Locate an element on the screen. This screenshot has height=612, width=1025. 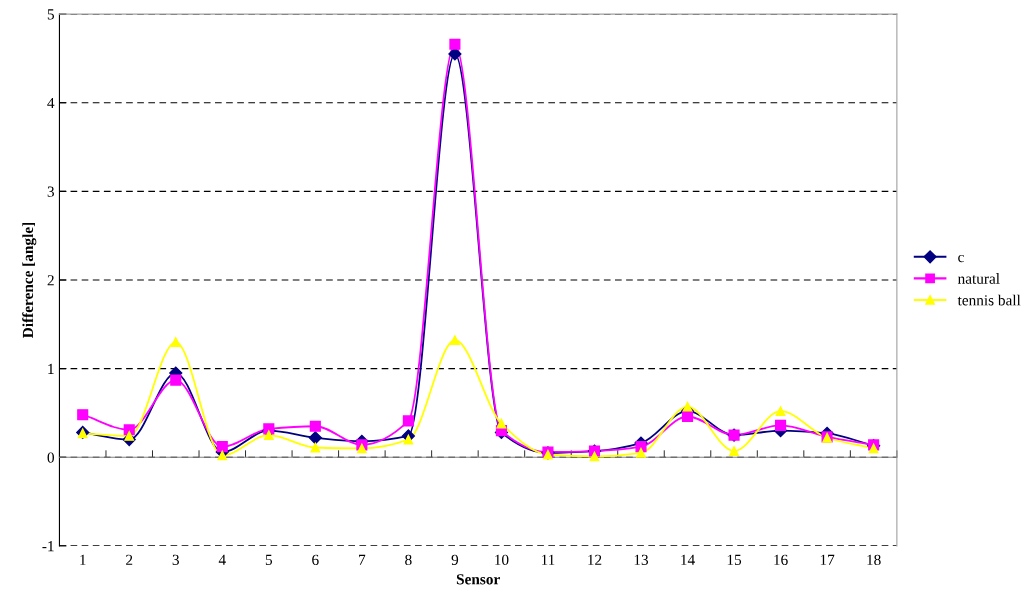
x-tick-label: 11 is located at coordinates (548, 559).